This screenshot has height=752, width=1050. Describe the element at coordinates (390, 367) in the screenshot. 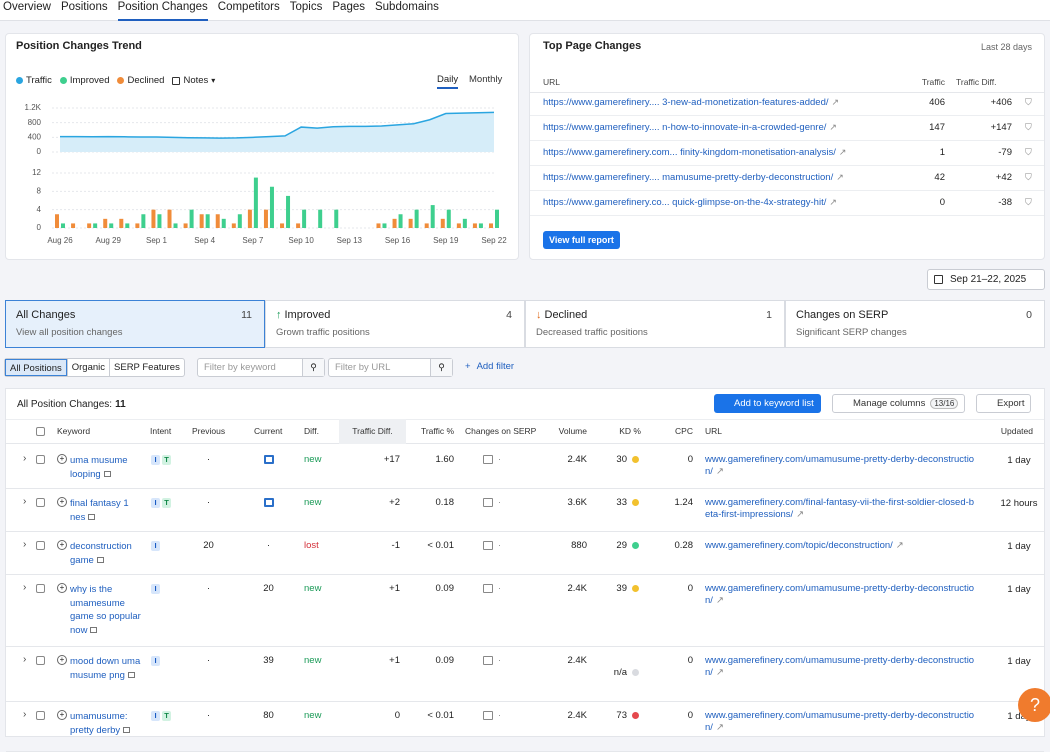

I see `filter-input: Filter by URL ⚲` at that location.